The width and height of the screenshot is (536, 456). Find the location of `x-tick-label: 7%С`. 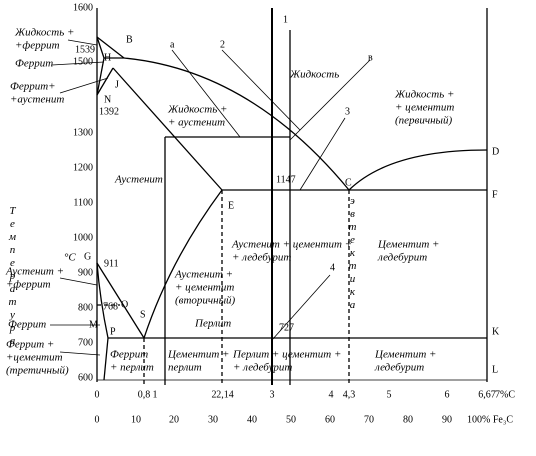

x-tick-label: 7%С is located at coordinates (505, 394).